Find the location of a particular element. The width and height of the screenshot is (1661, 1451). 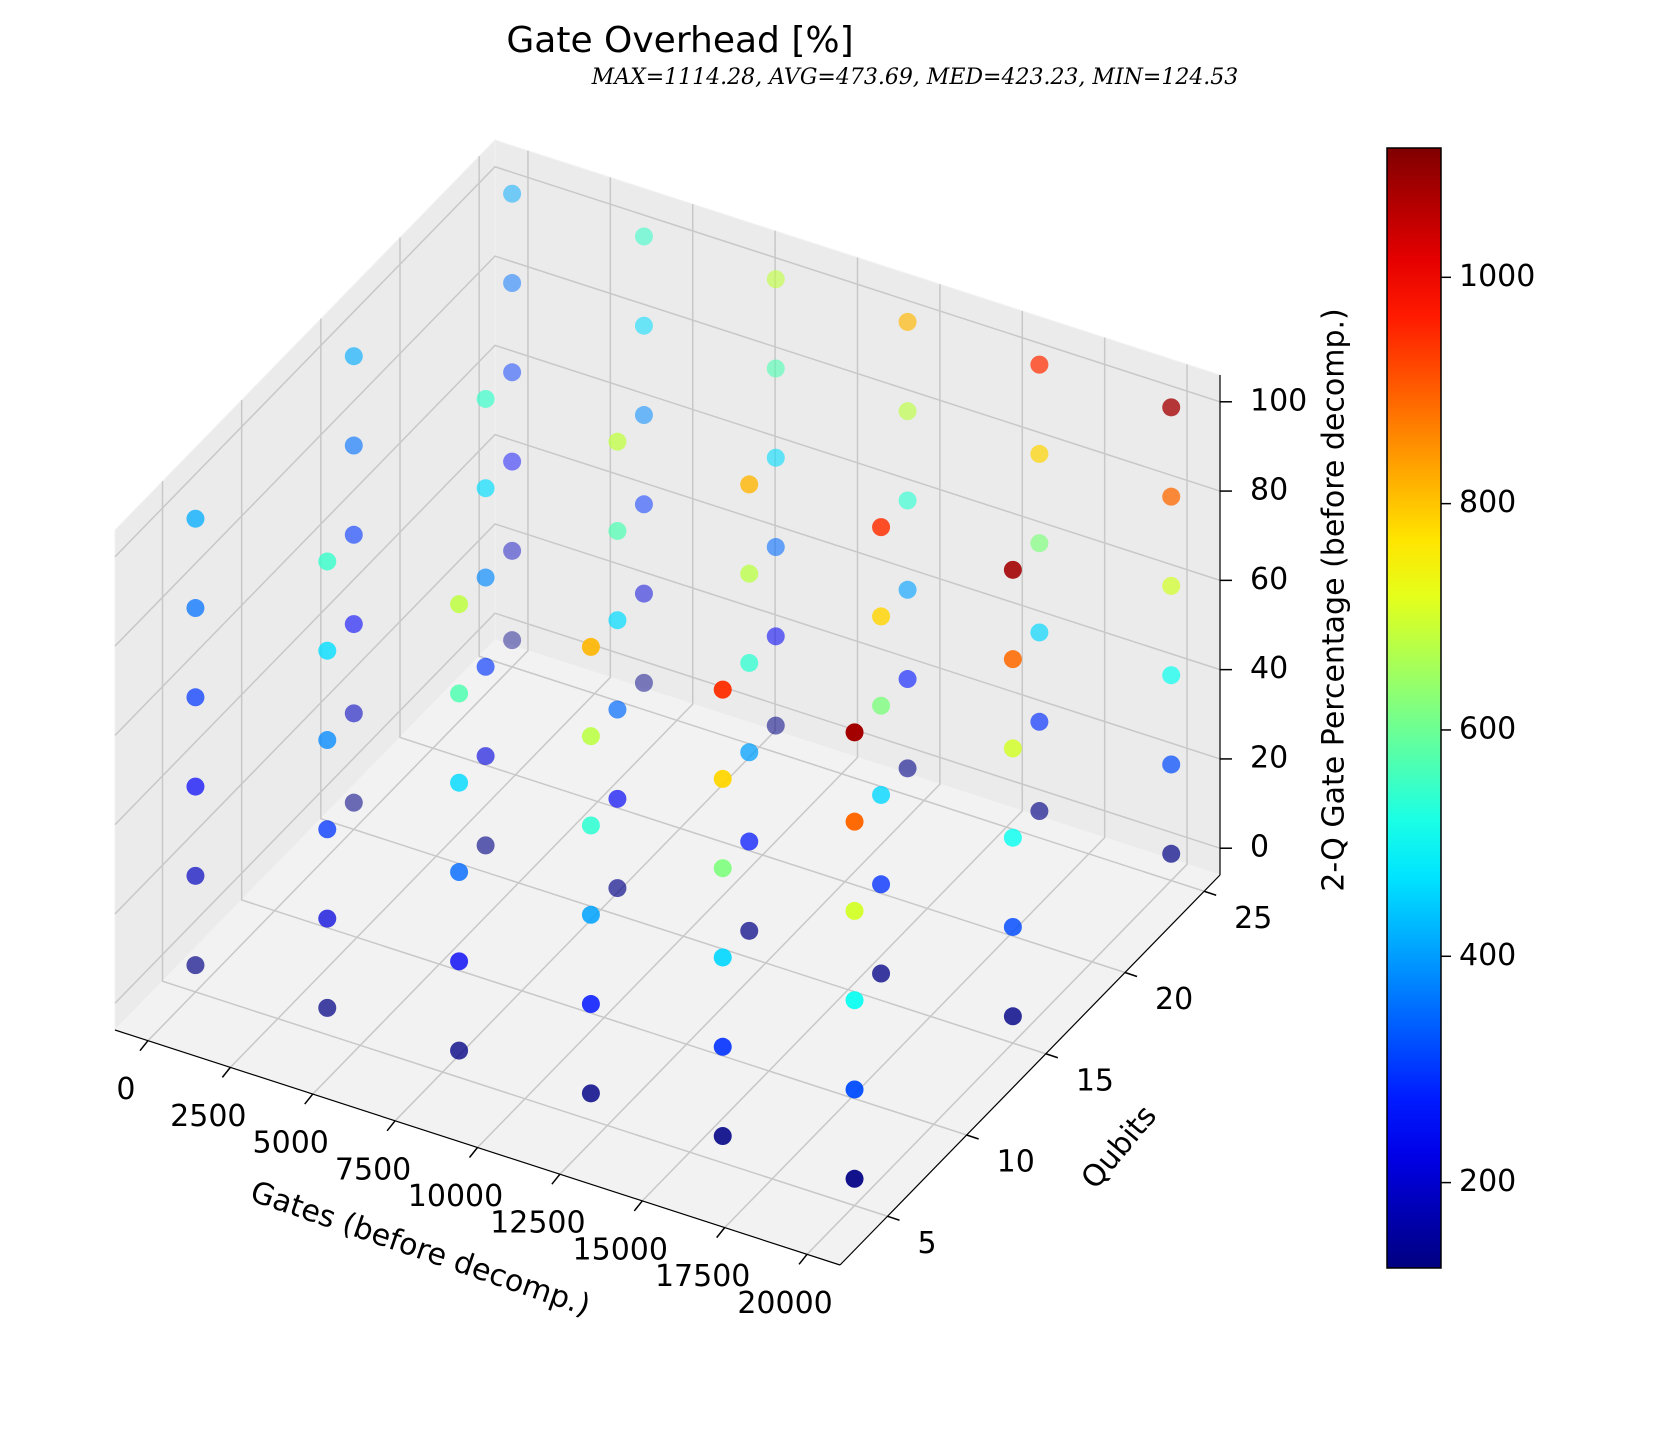

x-tick-label: 12500 is located at coordinates (537, 1223).